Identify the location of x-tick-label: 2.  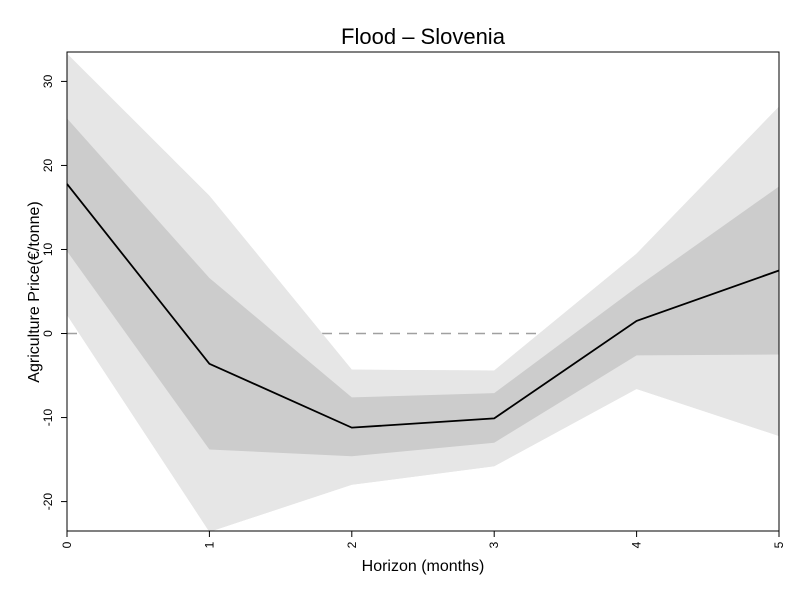
(352, 544).